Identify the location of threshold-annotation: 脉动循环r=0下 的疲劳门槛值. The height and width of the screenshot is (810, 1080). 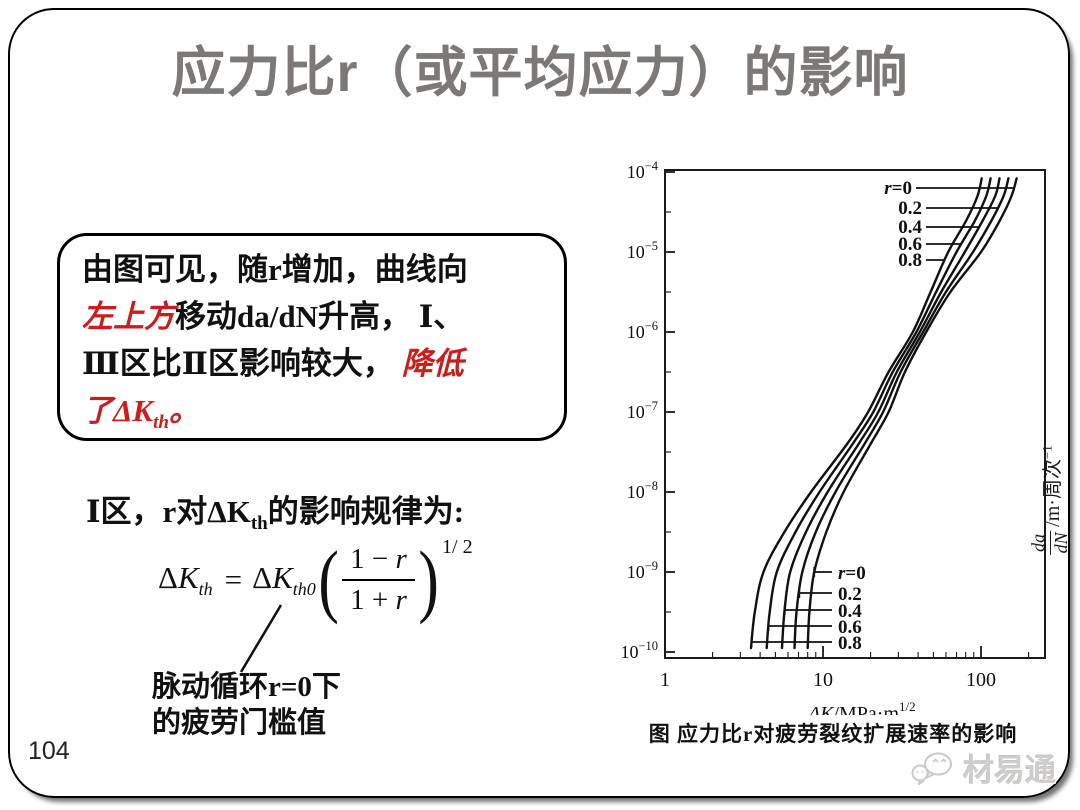
(246, 705).